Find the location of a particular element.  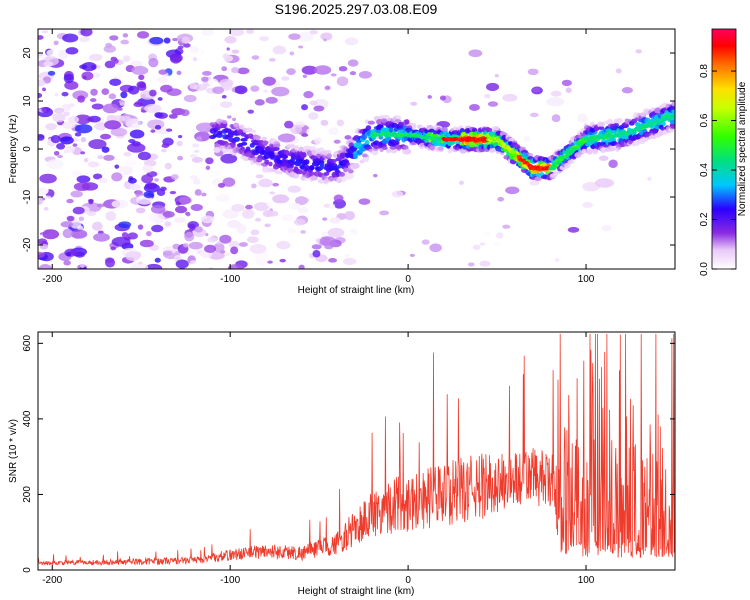

heatmap-y-tick-label: 10 is located at coordinates (27, 101).